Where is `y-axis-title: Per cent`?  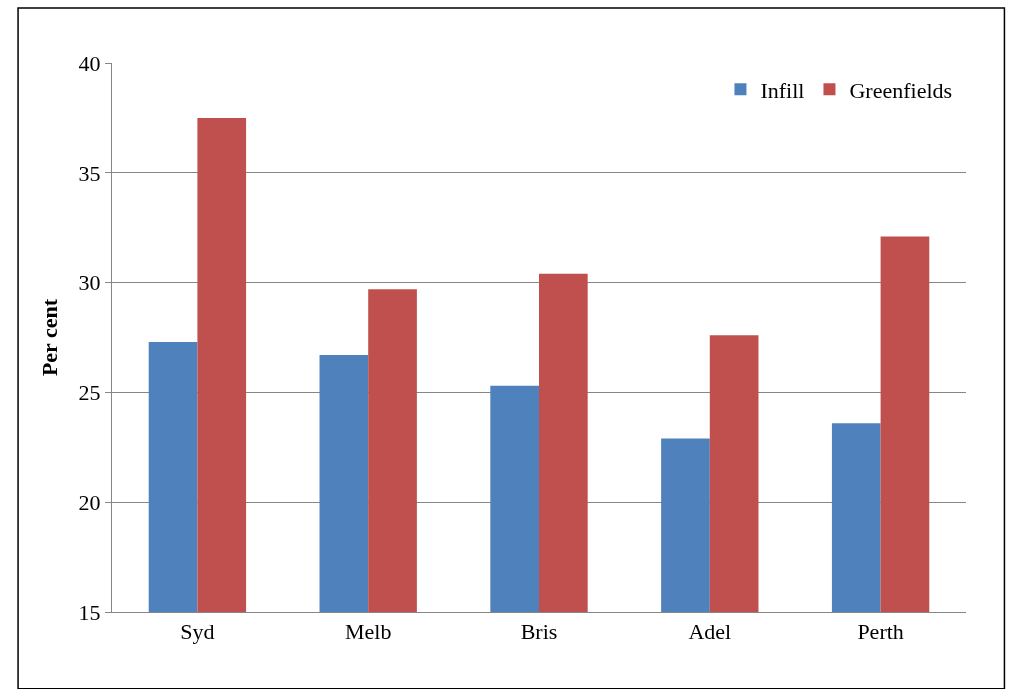
y-axis-title: Per cent is located at coordinates (50, 337).